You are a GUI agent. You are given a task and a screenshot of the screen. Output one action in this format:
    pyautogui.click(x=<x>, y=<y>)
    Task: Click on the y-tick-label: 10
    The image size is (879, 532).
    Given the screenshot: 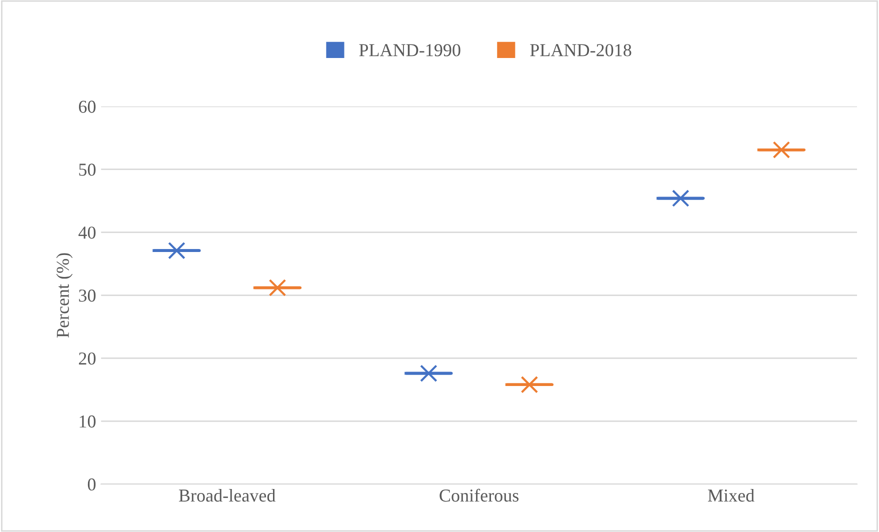 What is the action you would take?
    pyautogui.click(x=88, y=421)
    